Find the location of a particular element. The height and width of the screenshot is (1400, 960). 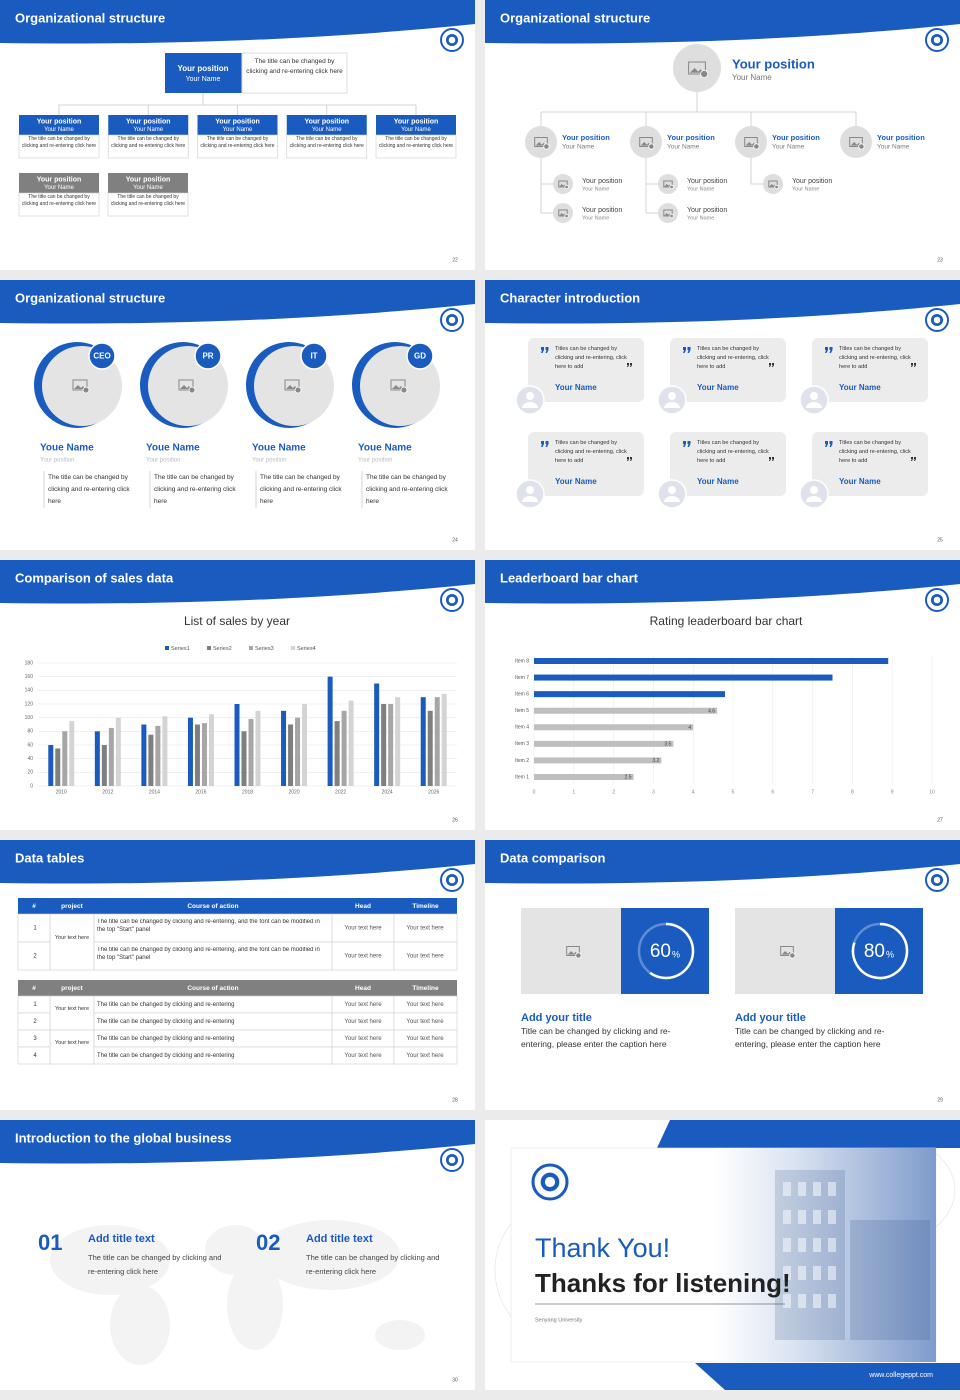

slide-title: Character introduction is located at coordinates (570, 297).